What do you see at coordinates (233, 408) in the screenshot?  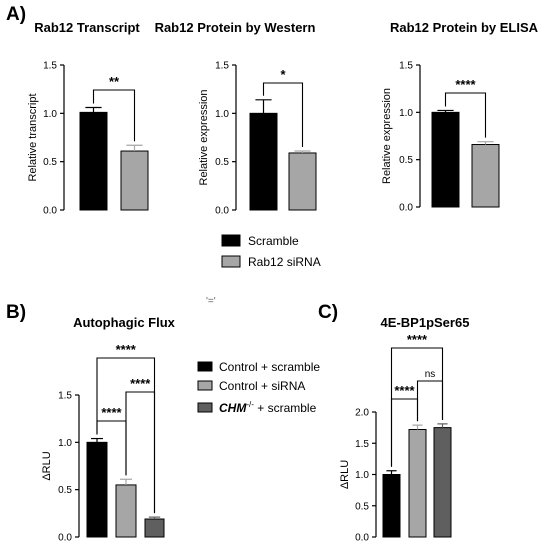 I see `legend-label-gene: CHM` at bounding box center [233, 408].